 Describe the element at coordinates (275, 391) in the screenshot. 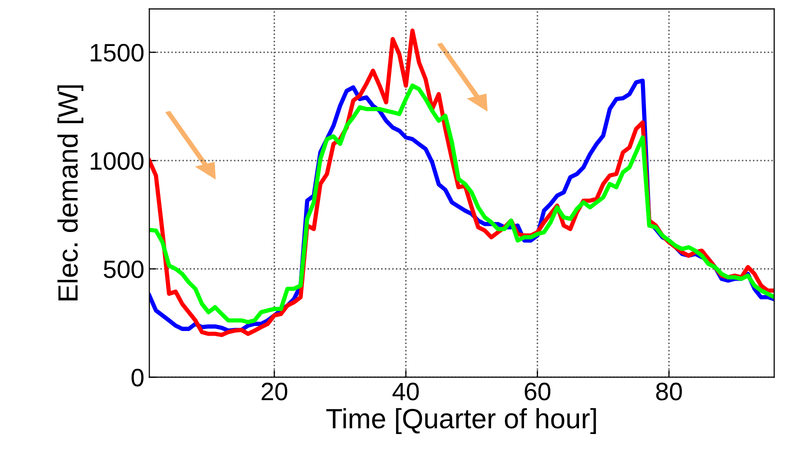

I see `x-tick-label: 20` at that location.